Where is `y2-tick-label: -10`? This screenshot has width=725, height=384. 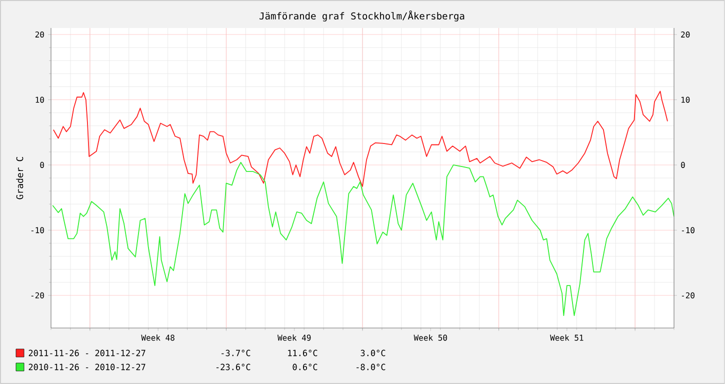 y2-tick-label: -10 is located at coordinates (688, 230).